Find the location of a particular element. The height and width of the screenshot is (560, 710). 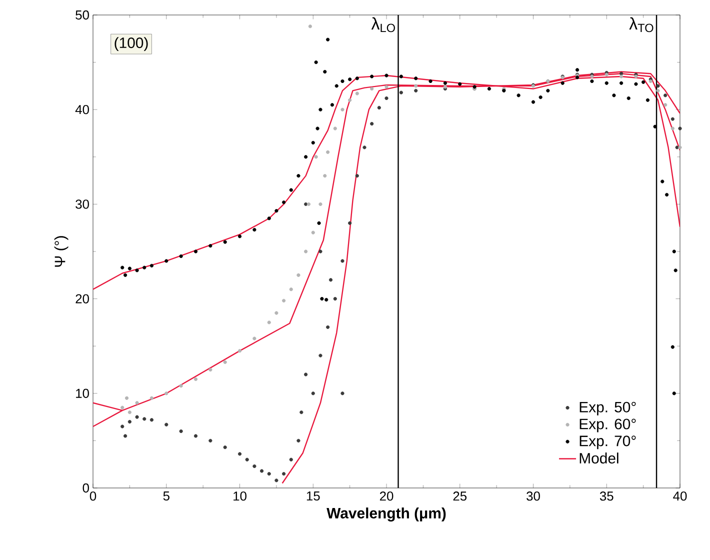

x-tick-label: 5 is located at coordinates (166, 496).